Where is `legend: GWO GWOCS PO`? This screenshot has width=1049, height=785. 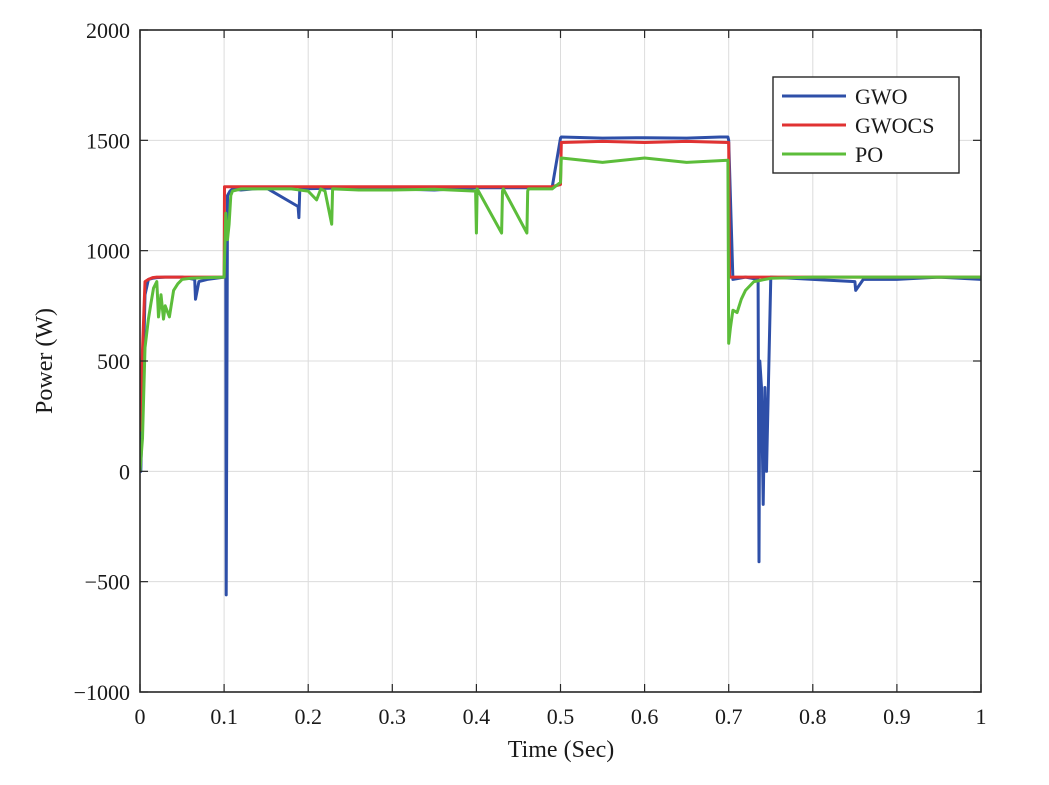 legend: GWO GWOCS PO is located at coordinates (866, 125).